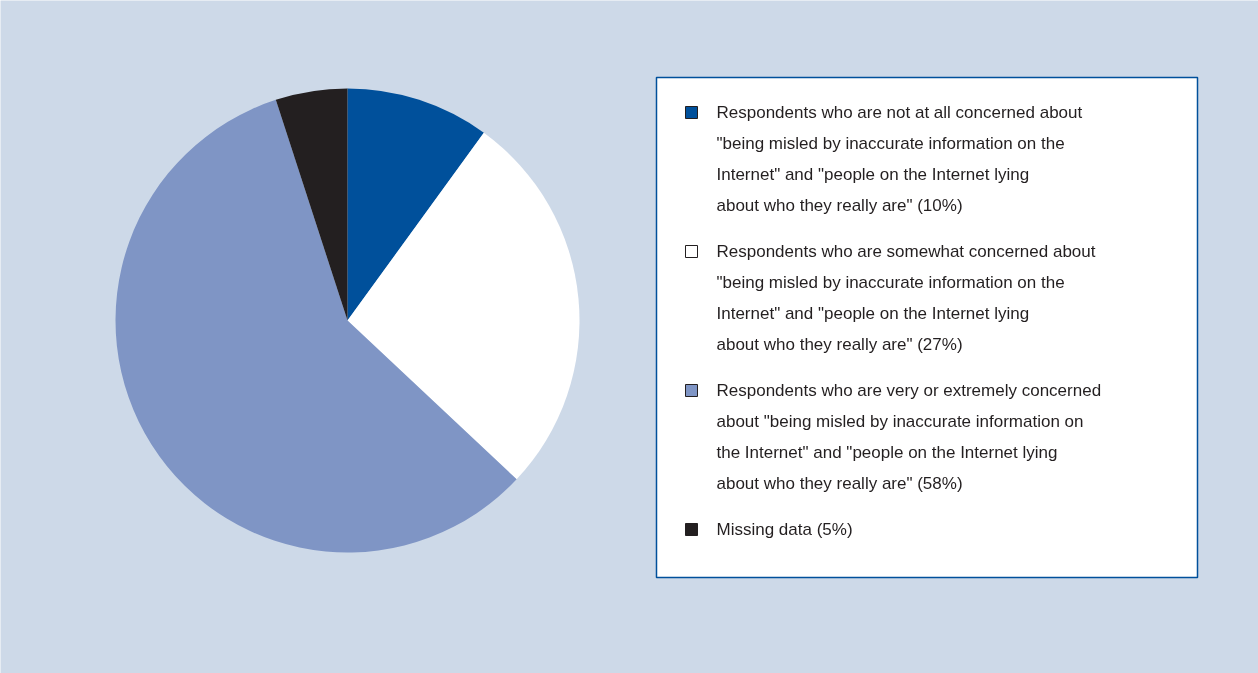 The height and width of the screenshot is (673, 1258). I want to click on legend-label: Missing data (5%), so click(784, 529).